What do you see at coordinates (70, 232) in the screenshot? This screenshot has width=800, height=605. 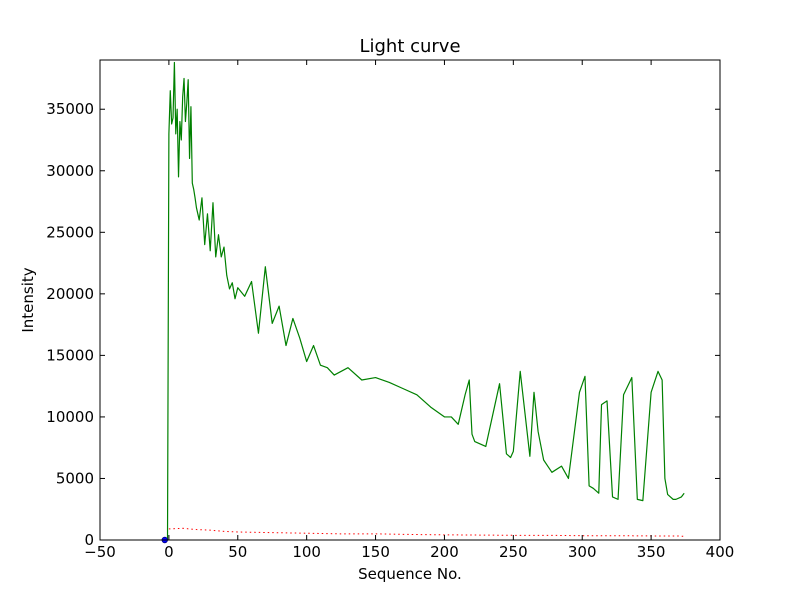 I see `y-tick-label: 25000` at bounding box center [70, 232].